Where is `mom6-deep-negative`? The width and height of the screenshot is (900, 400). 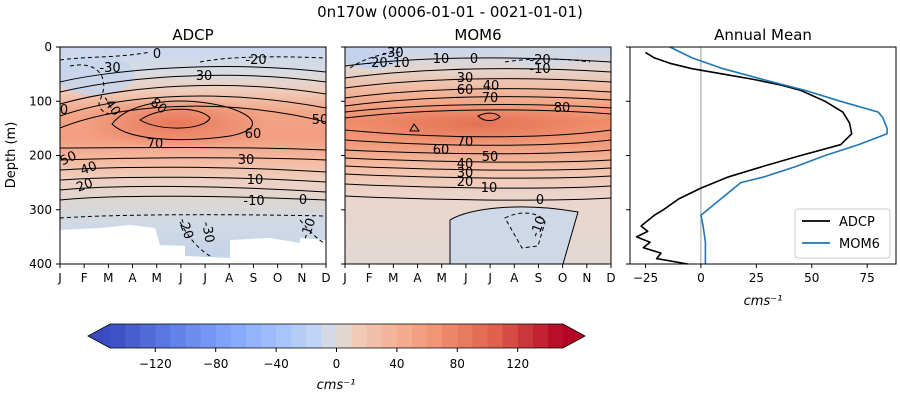
mom6-deep-negative is located at coordinates (514, 235).